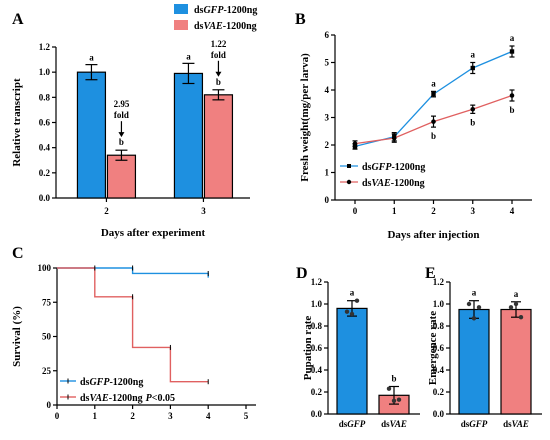 This screenshot has width=550, height=440. I want to click on panel-label-e: E, so click(430, 273).